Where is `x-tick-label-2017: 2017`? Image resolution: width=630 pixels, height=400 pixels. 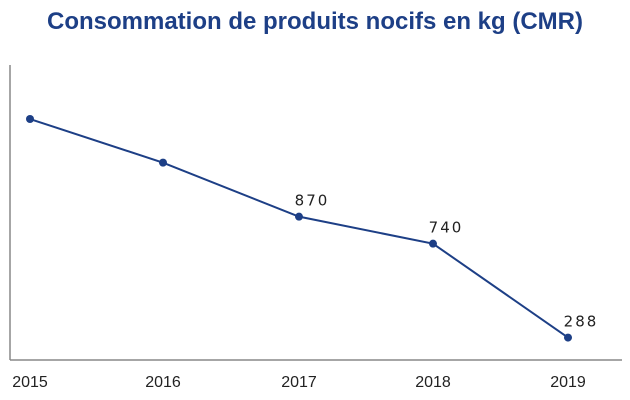
x-tick-label-2017: 2017 is located at coordinates (299, 382).